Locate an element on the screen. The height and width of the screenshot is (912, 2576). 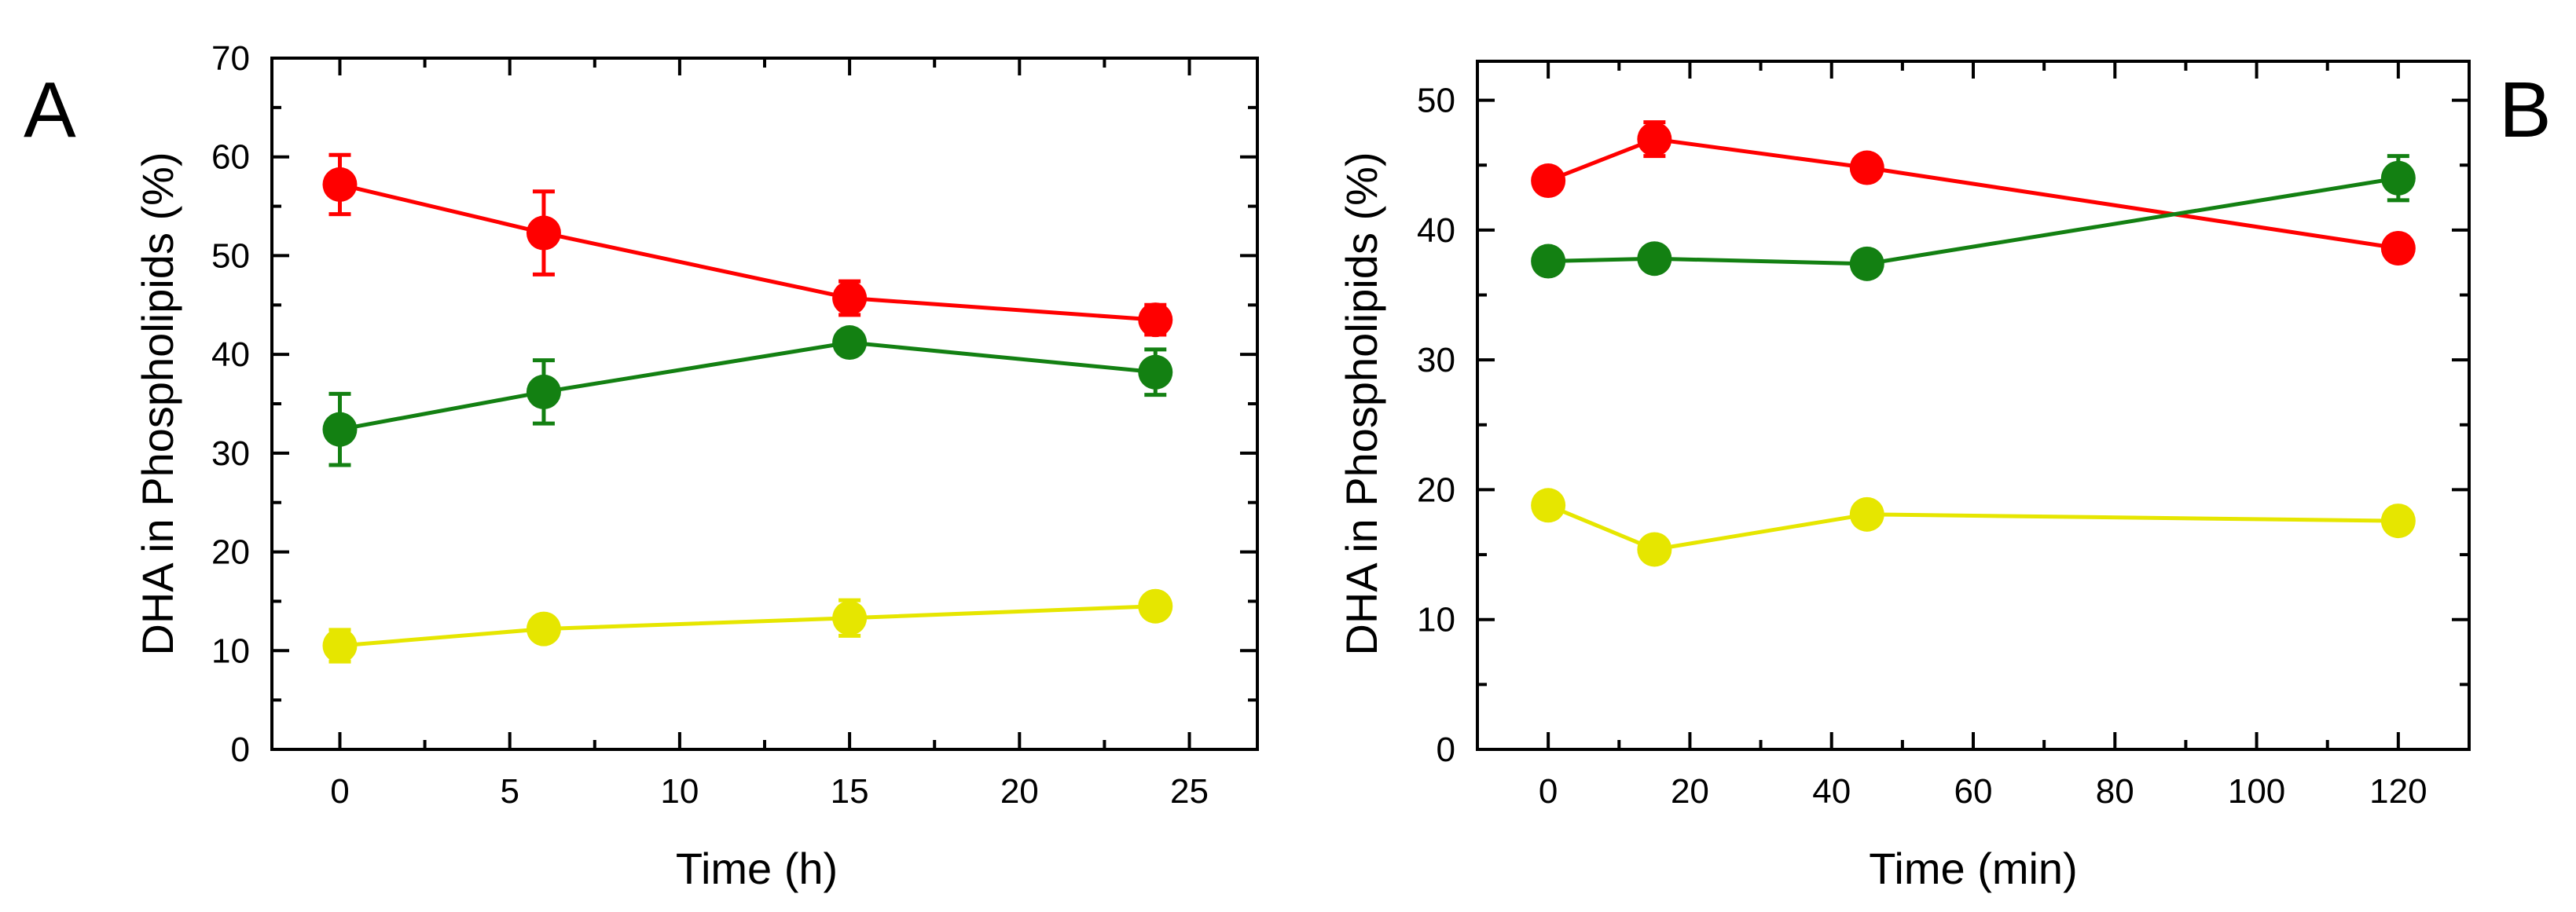
y-tick-label-a: 40 is located at coordinates (230, 354).